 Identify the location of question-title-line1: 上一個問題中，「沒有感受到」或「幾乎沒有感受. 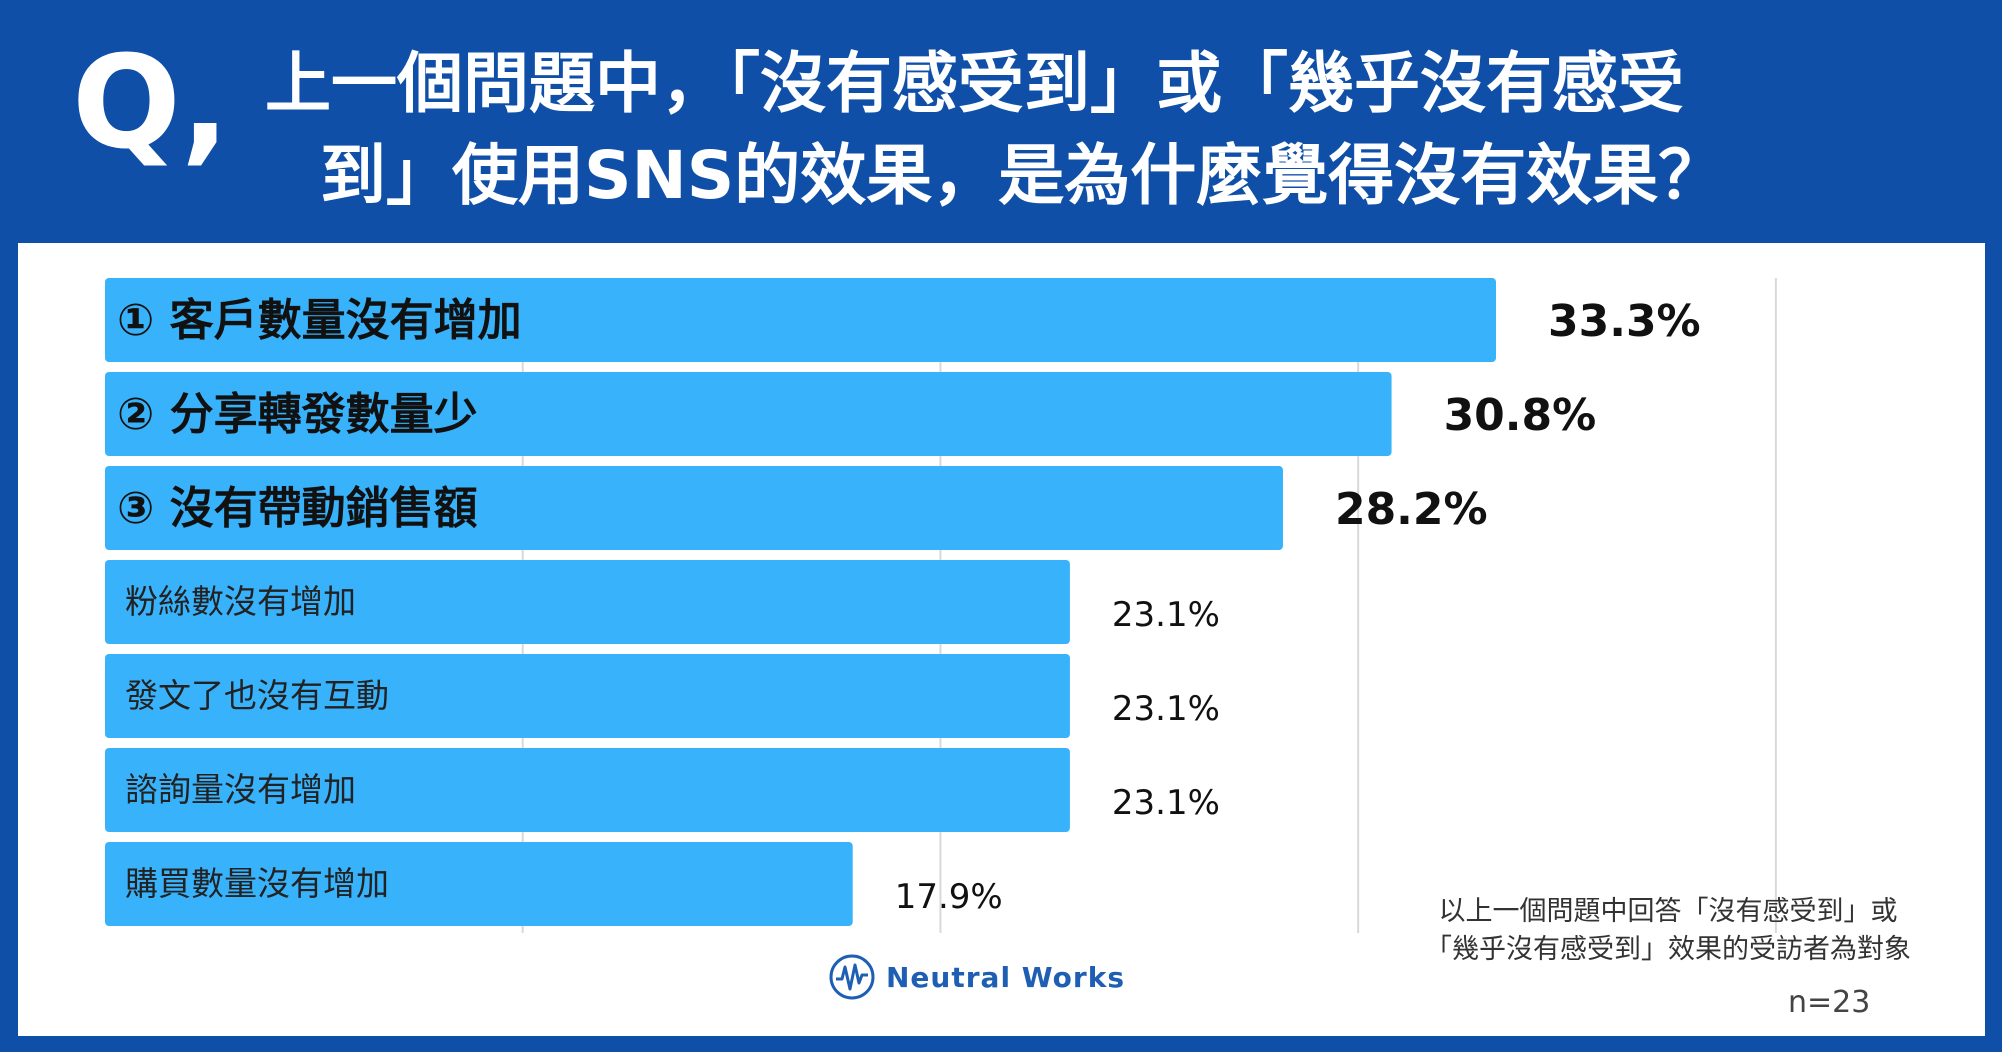
(974, 83).